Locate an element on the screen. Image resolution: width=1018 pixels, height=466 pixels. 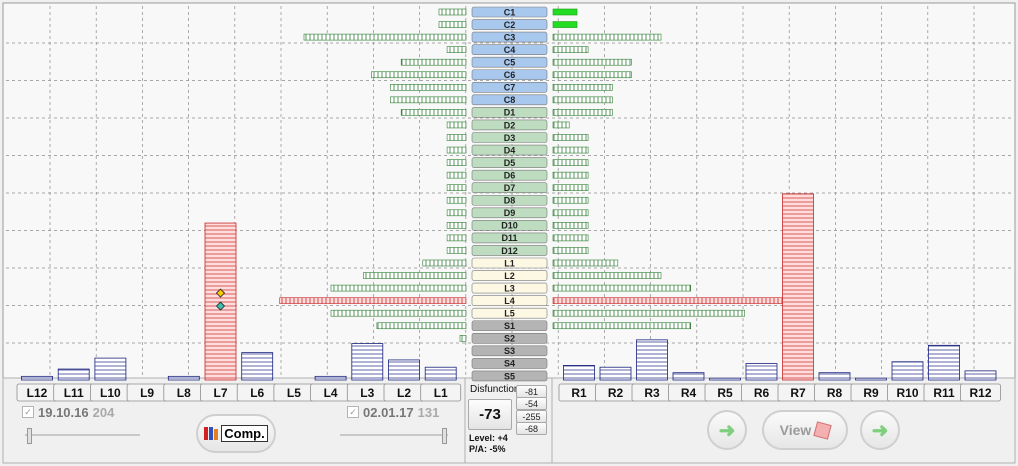
segment-bar-left-d2 is located at coordinates (456, 125).